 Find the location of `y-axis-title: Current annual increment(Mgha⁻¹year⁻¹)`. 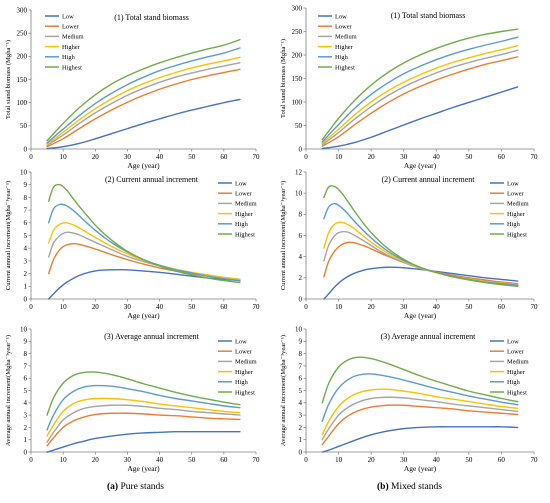

y-axis-title: Current annual increment(Mgha⁻¹year⁻¹) is located at coordinates (283, 235).